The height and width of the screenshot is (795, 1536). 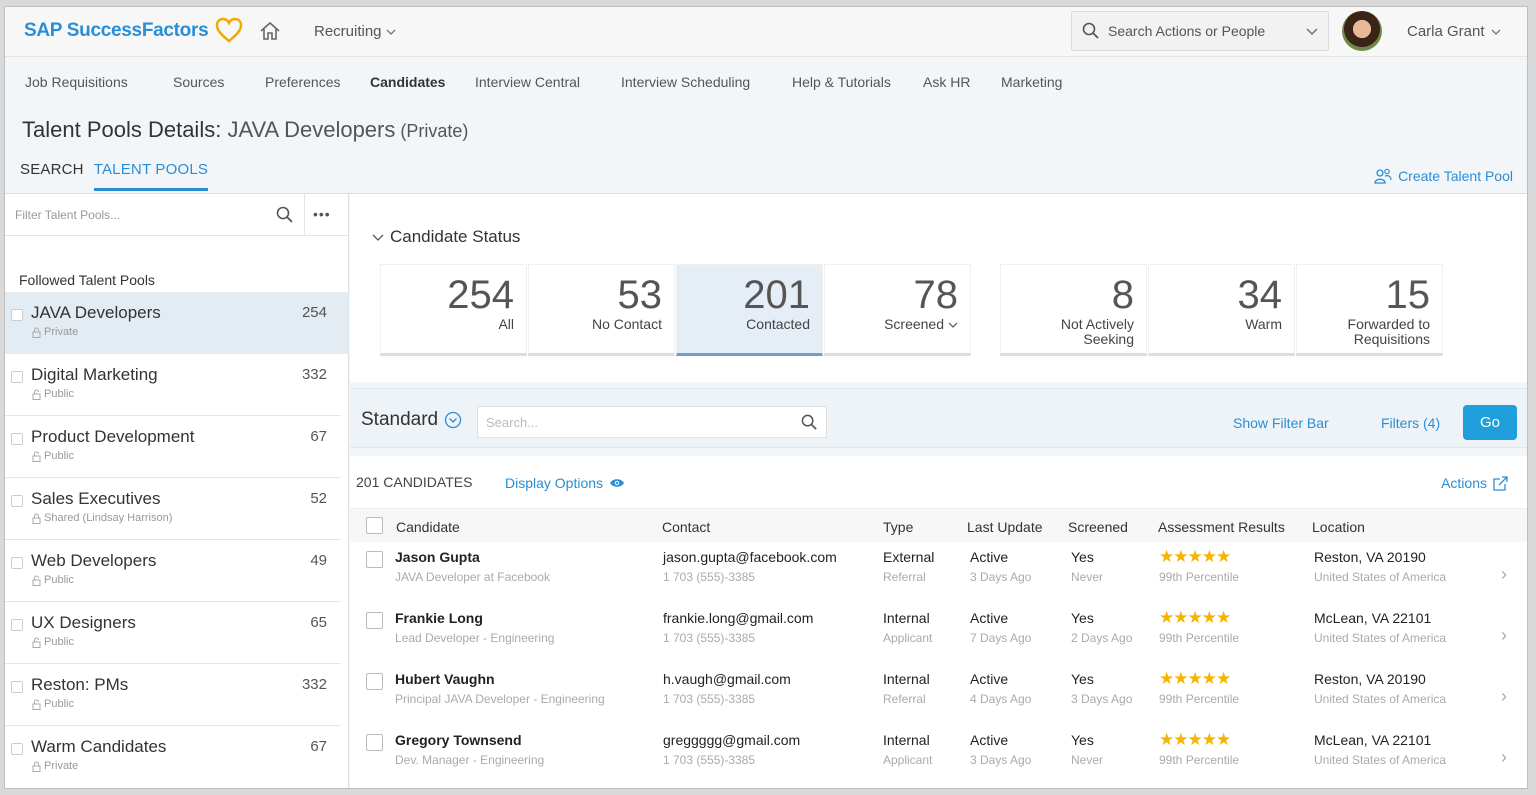 I want to click on status-tile-not-actively-seeking: 8 Not Actively Seeking, so click(x=1073, y=310).